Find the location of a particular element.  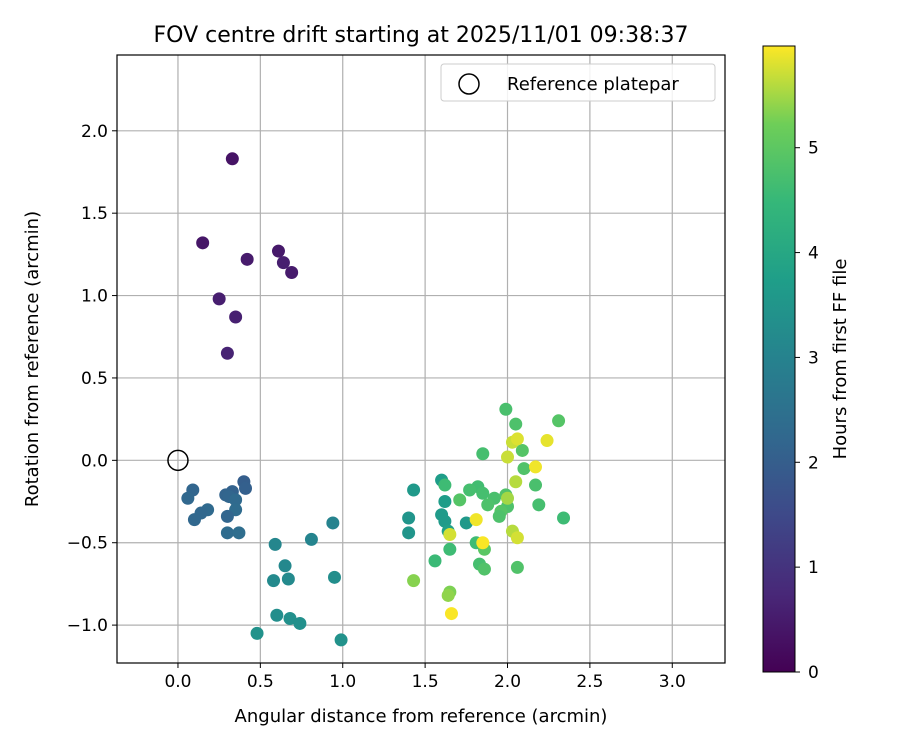

x-tick-label: 2.5 is located at coordinates (589, 682).